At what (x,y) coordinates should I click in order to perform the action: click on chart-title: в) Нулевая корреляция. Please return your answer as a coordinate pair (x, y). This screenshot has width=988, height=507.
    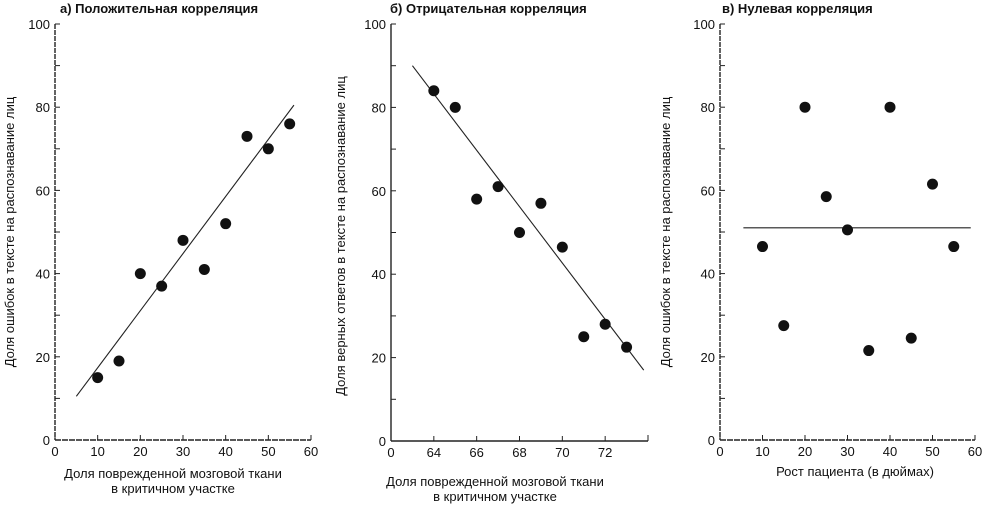
    Looking at the image, I should click on (797, 8).